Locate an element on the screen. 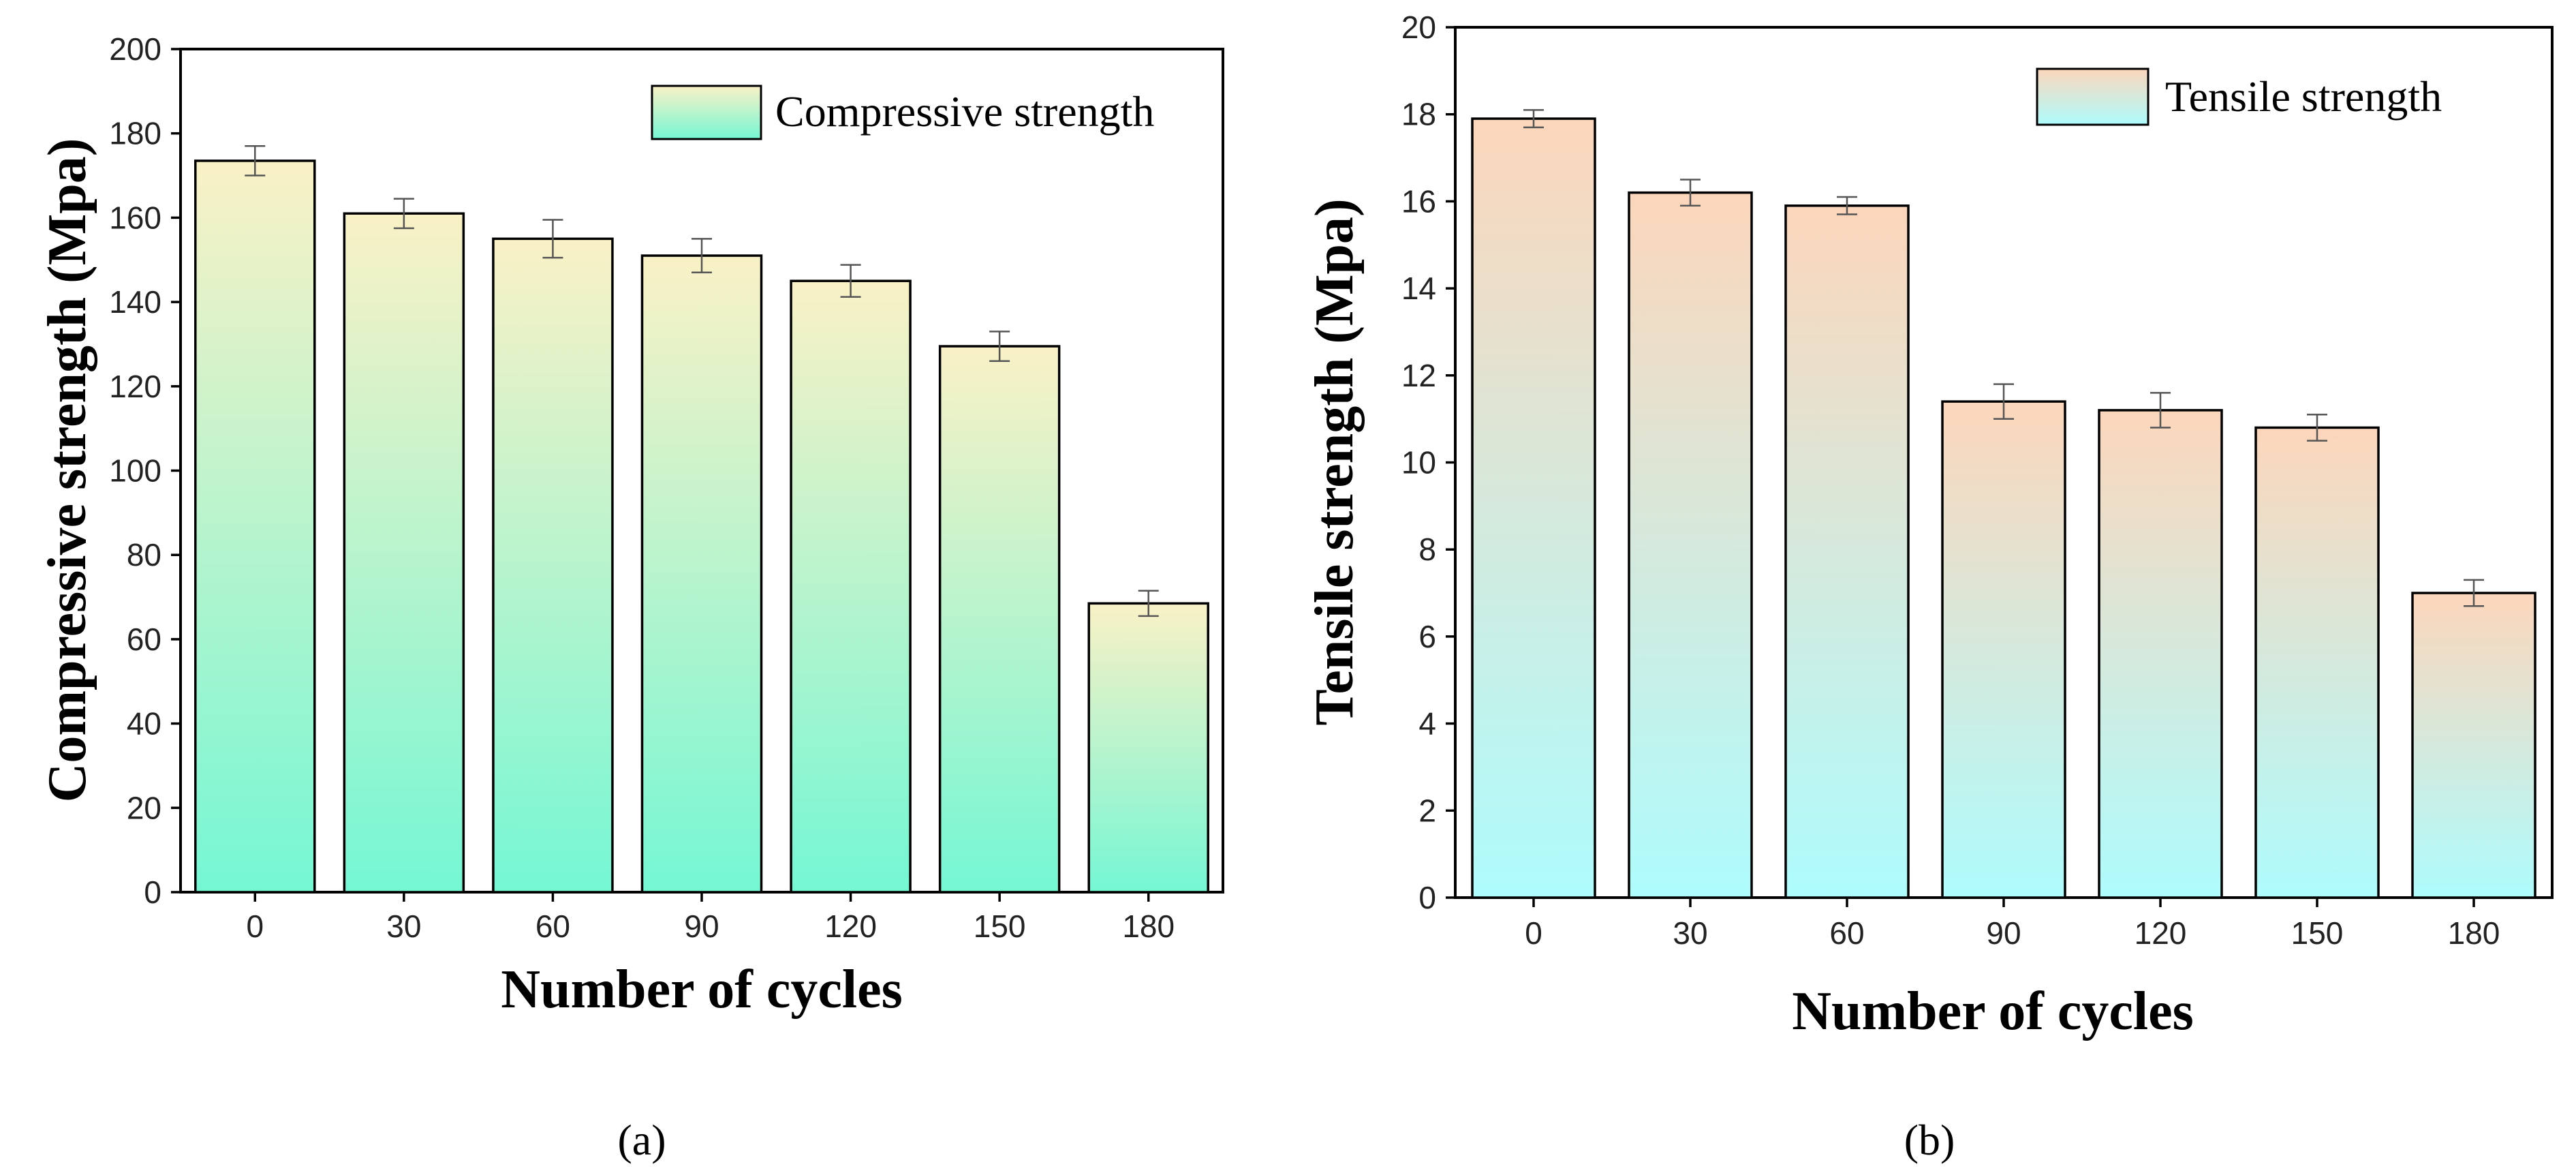 The width and height of the screenshot is (2576, 1175). y-axis: 0 20 40 60 80 100 120 140 160 180 200 is located at coordinates (145, 470).